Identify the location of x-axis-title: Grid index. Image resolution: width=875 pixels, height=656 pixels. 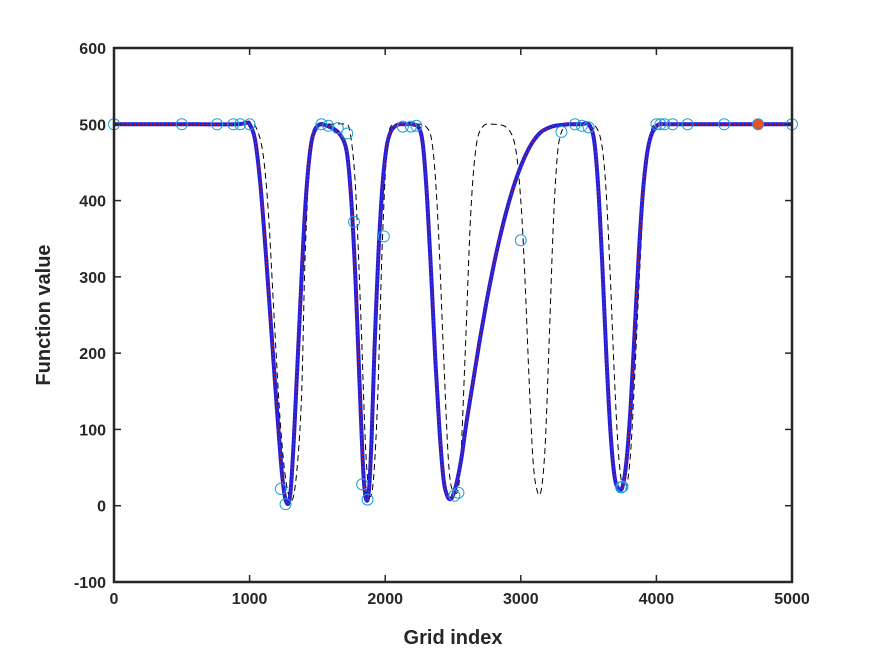
(453, 638).